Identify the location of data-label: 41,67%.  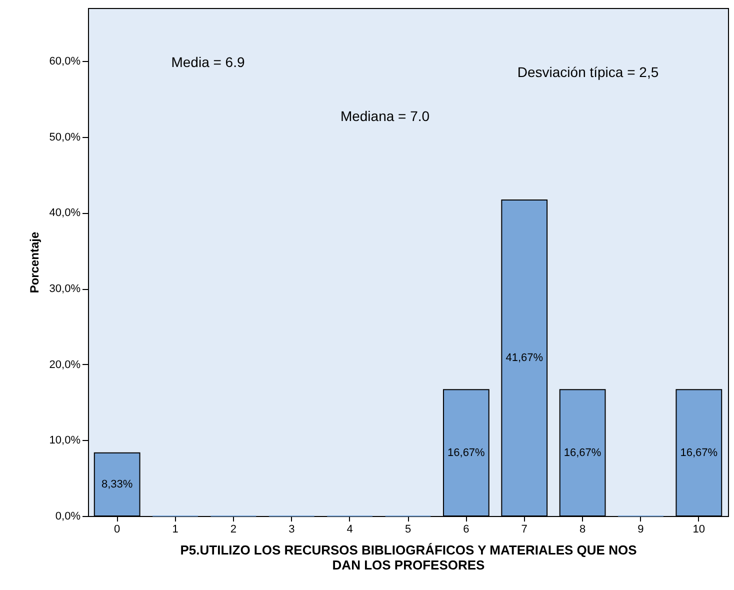
(525, 358).